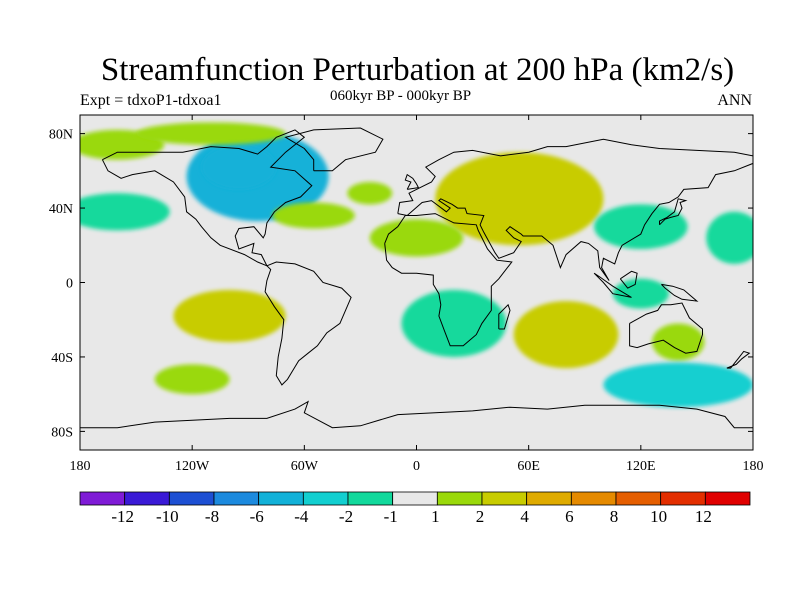 This screenshot has height=600, width=800. Describe the element at coordinates (239, 167) in the screenshot. I see `region-north-america-core` at that location.